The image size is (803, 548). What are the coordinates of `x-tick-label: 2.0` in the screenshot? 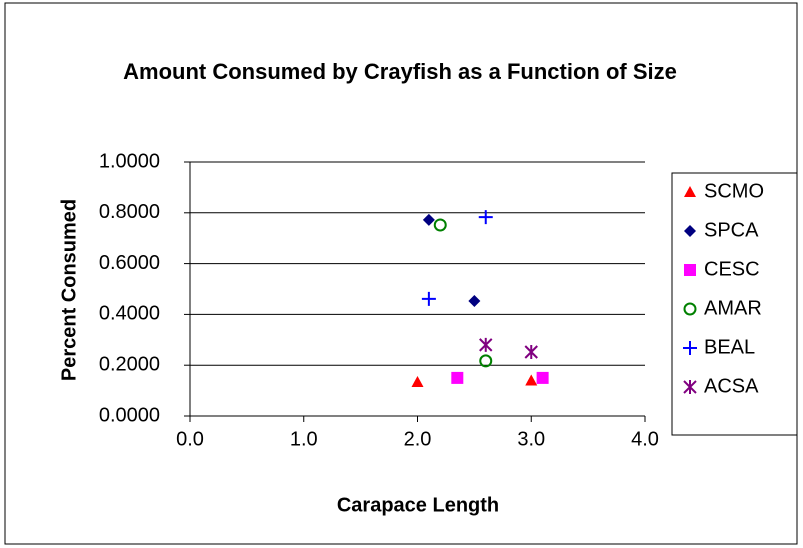 It's located at (418, 439).